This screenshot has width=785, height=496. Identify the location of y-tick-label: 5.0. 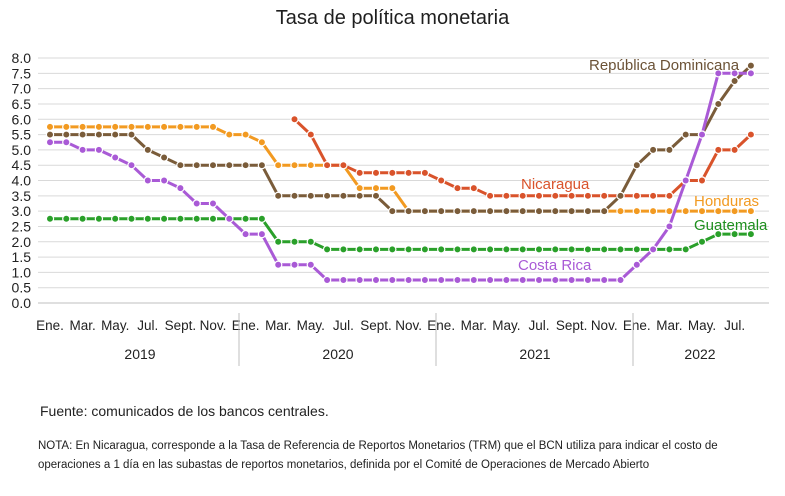
(22, 150).